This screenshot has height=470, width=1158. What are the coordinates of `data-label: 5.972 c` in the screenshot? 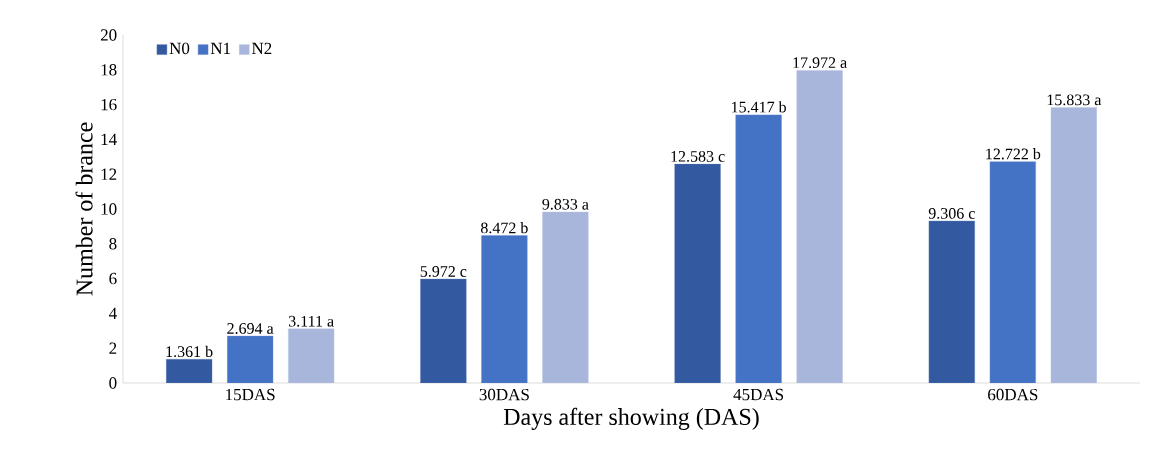 It's located at (443, 271).